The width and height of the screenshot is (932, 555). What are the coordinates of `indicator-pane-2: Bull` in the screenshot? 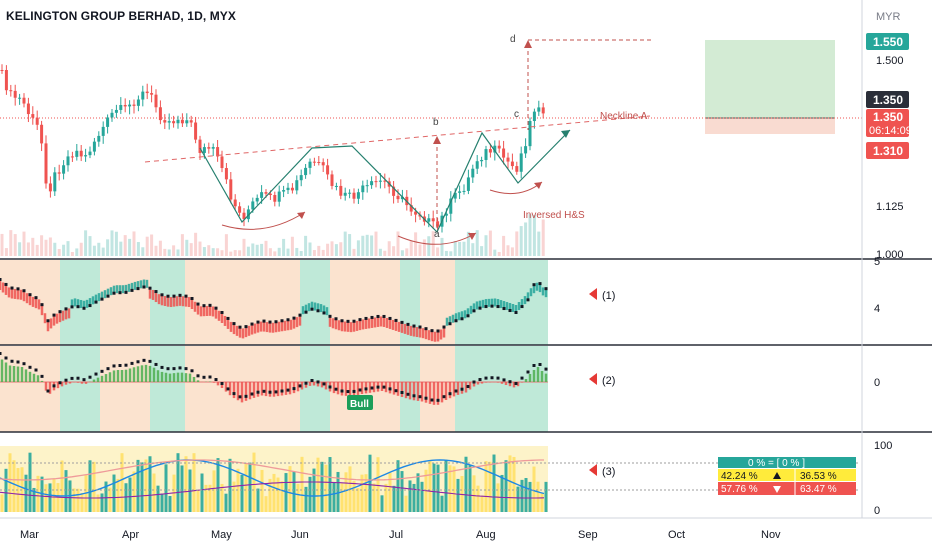 It's located at (274, 389).